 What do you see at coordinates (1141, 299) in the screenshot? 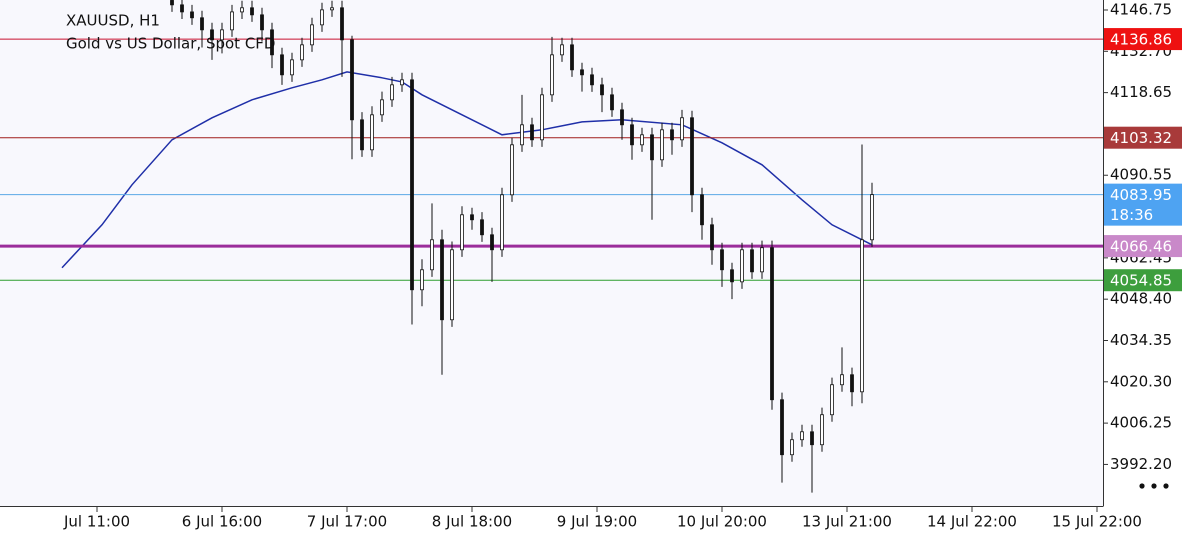
I see `y-tick-label: 4048.40` at bounding box center [1141, 299].